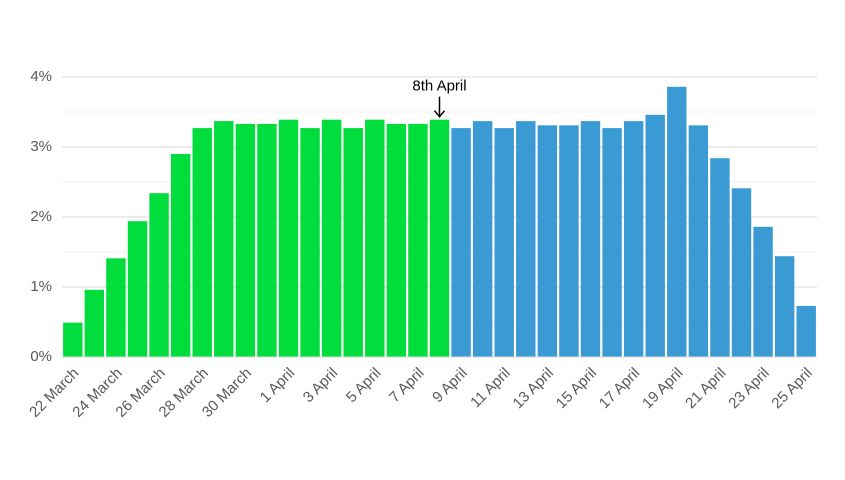  What do you see at coordinates (748, 388) in the screenshot?
I see `x-tick-label: 23 April` at bounding box center [748, 388].